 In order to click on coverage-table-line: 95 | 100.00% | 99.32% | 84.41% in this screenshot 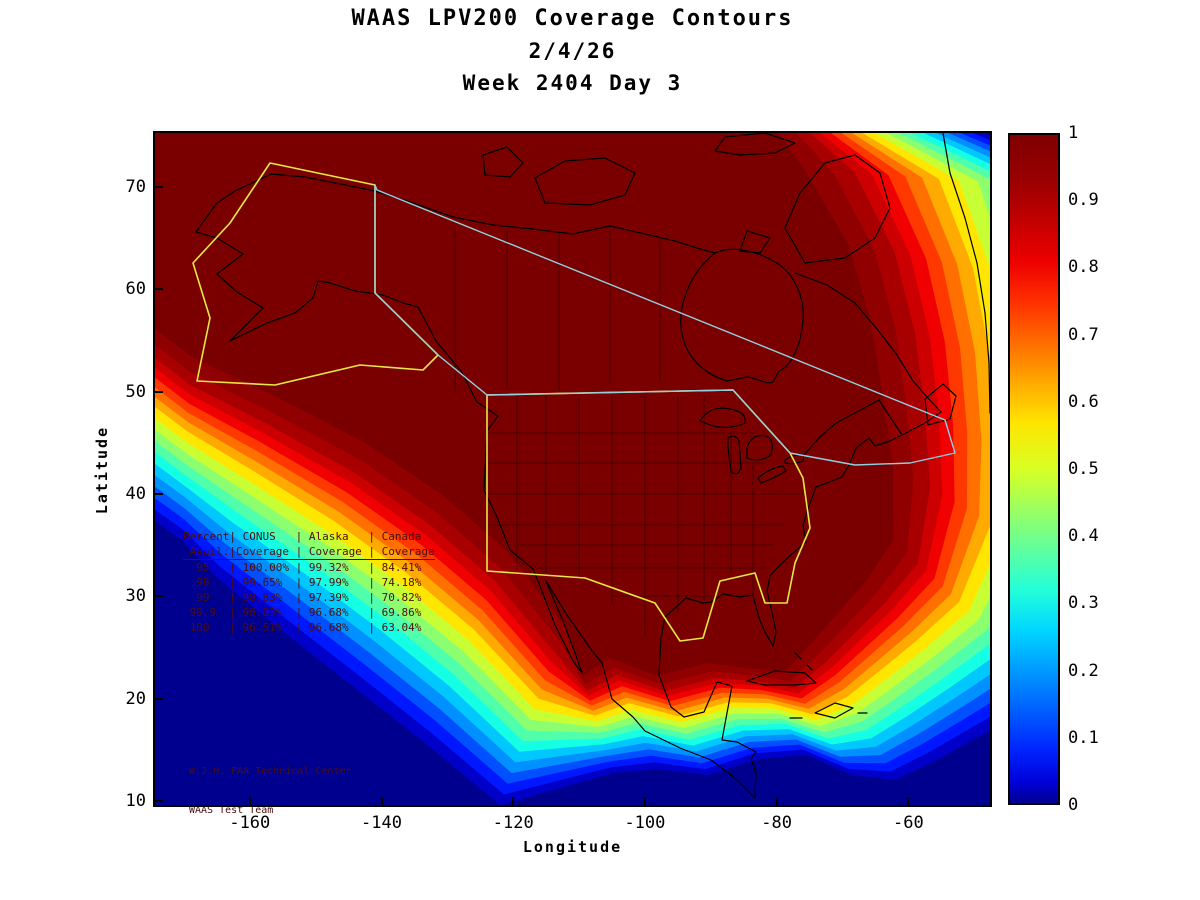, I will do `click(302, 567)`.